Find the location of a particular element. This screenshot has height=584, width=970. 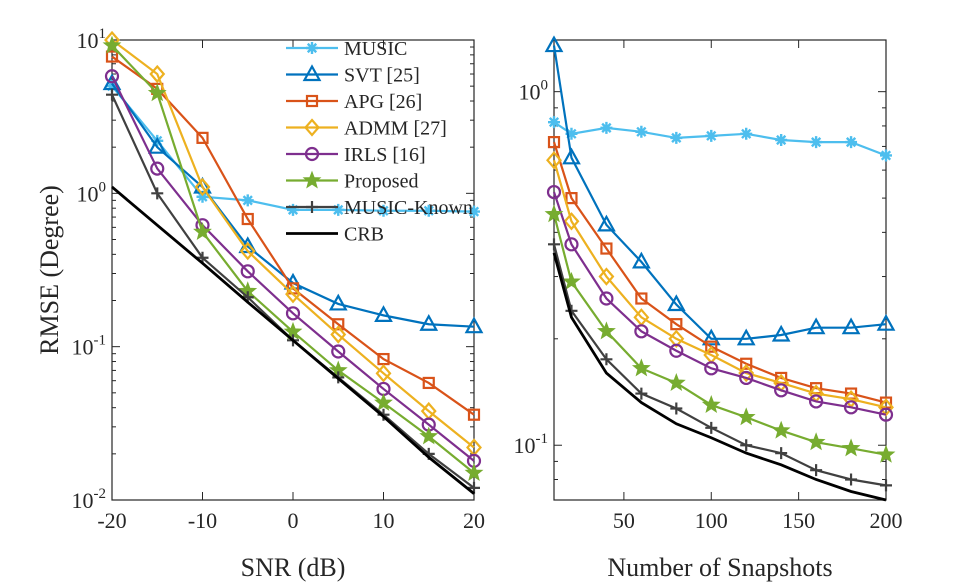

y-axis-label: RMSE (Degree) is located at coordinates (49, 270).